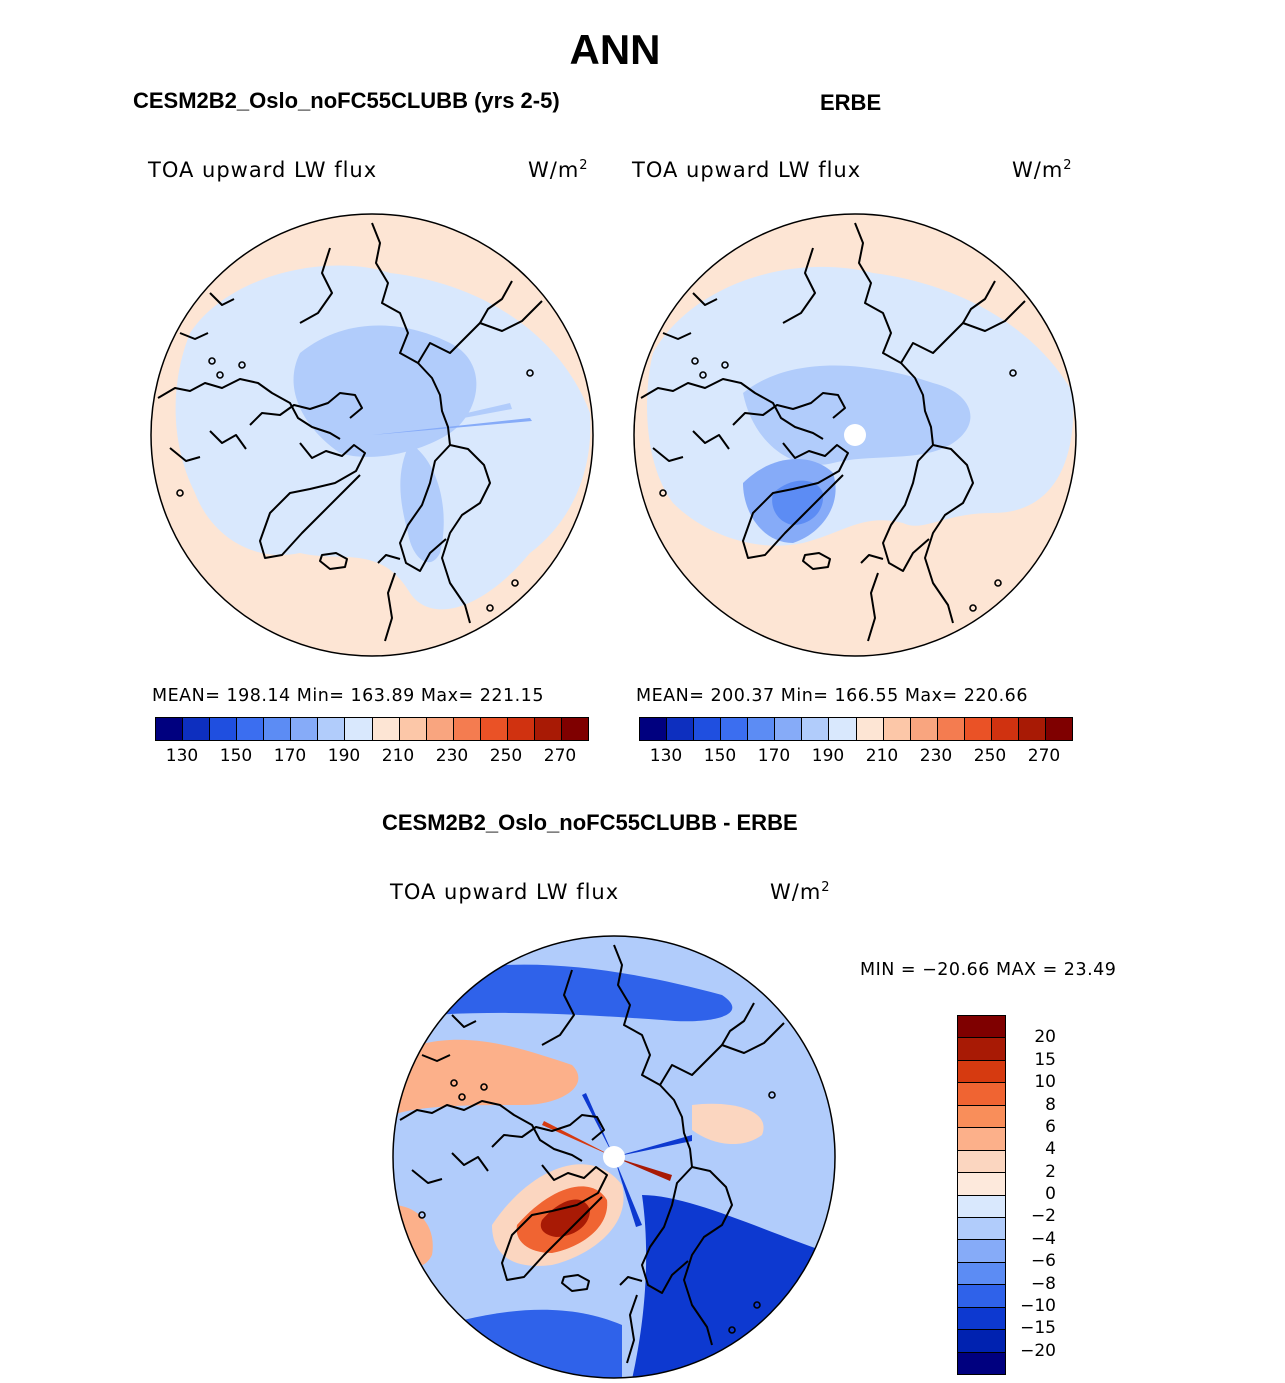 Image resolution: width=1285 pixels, height=1383 pixels. What do you see at coordinates (1045, 1082) in the screenshot?
I see `colorbar-tick-label: 10` at bounding box center [1045, 1082].